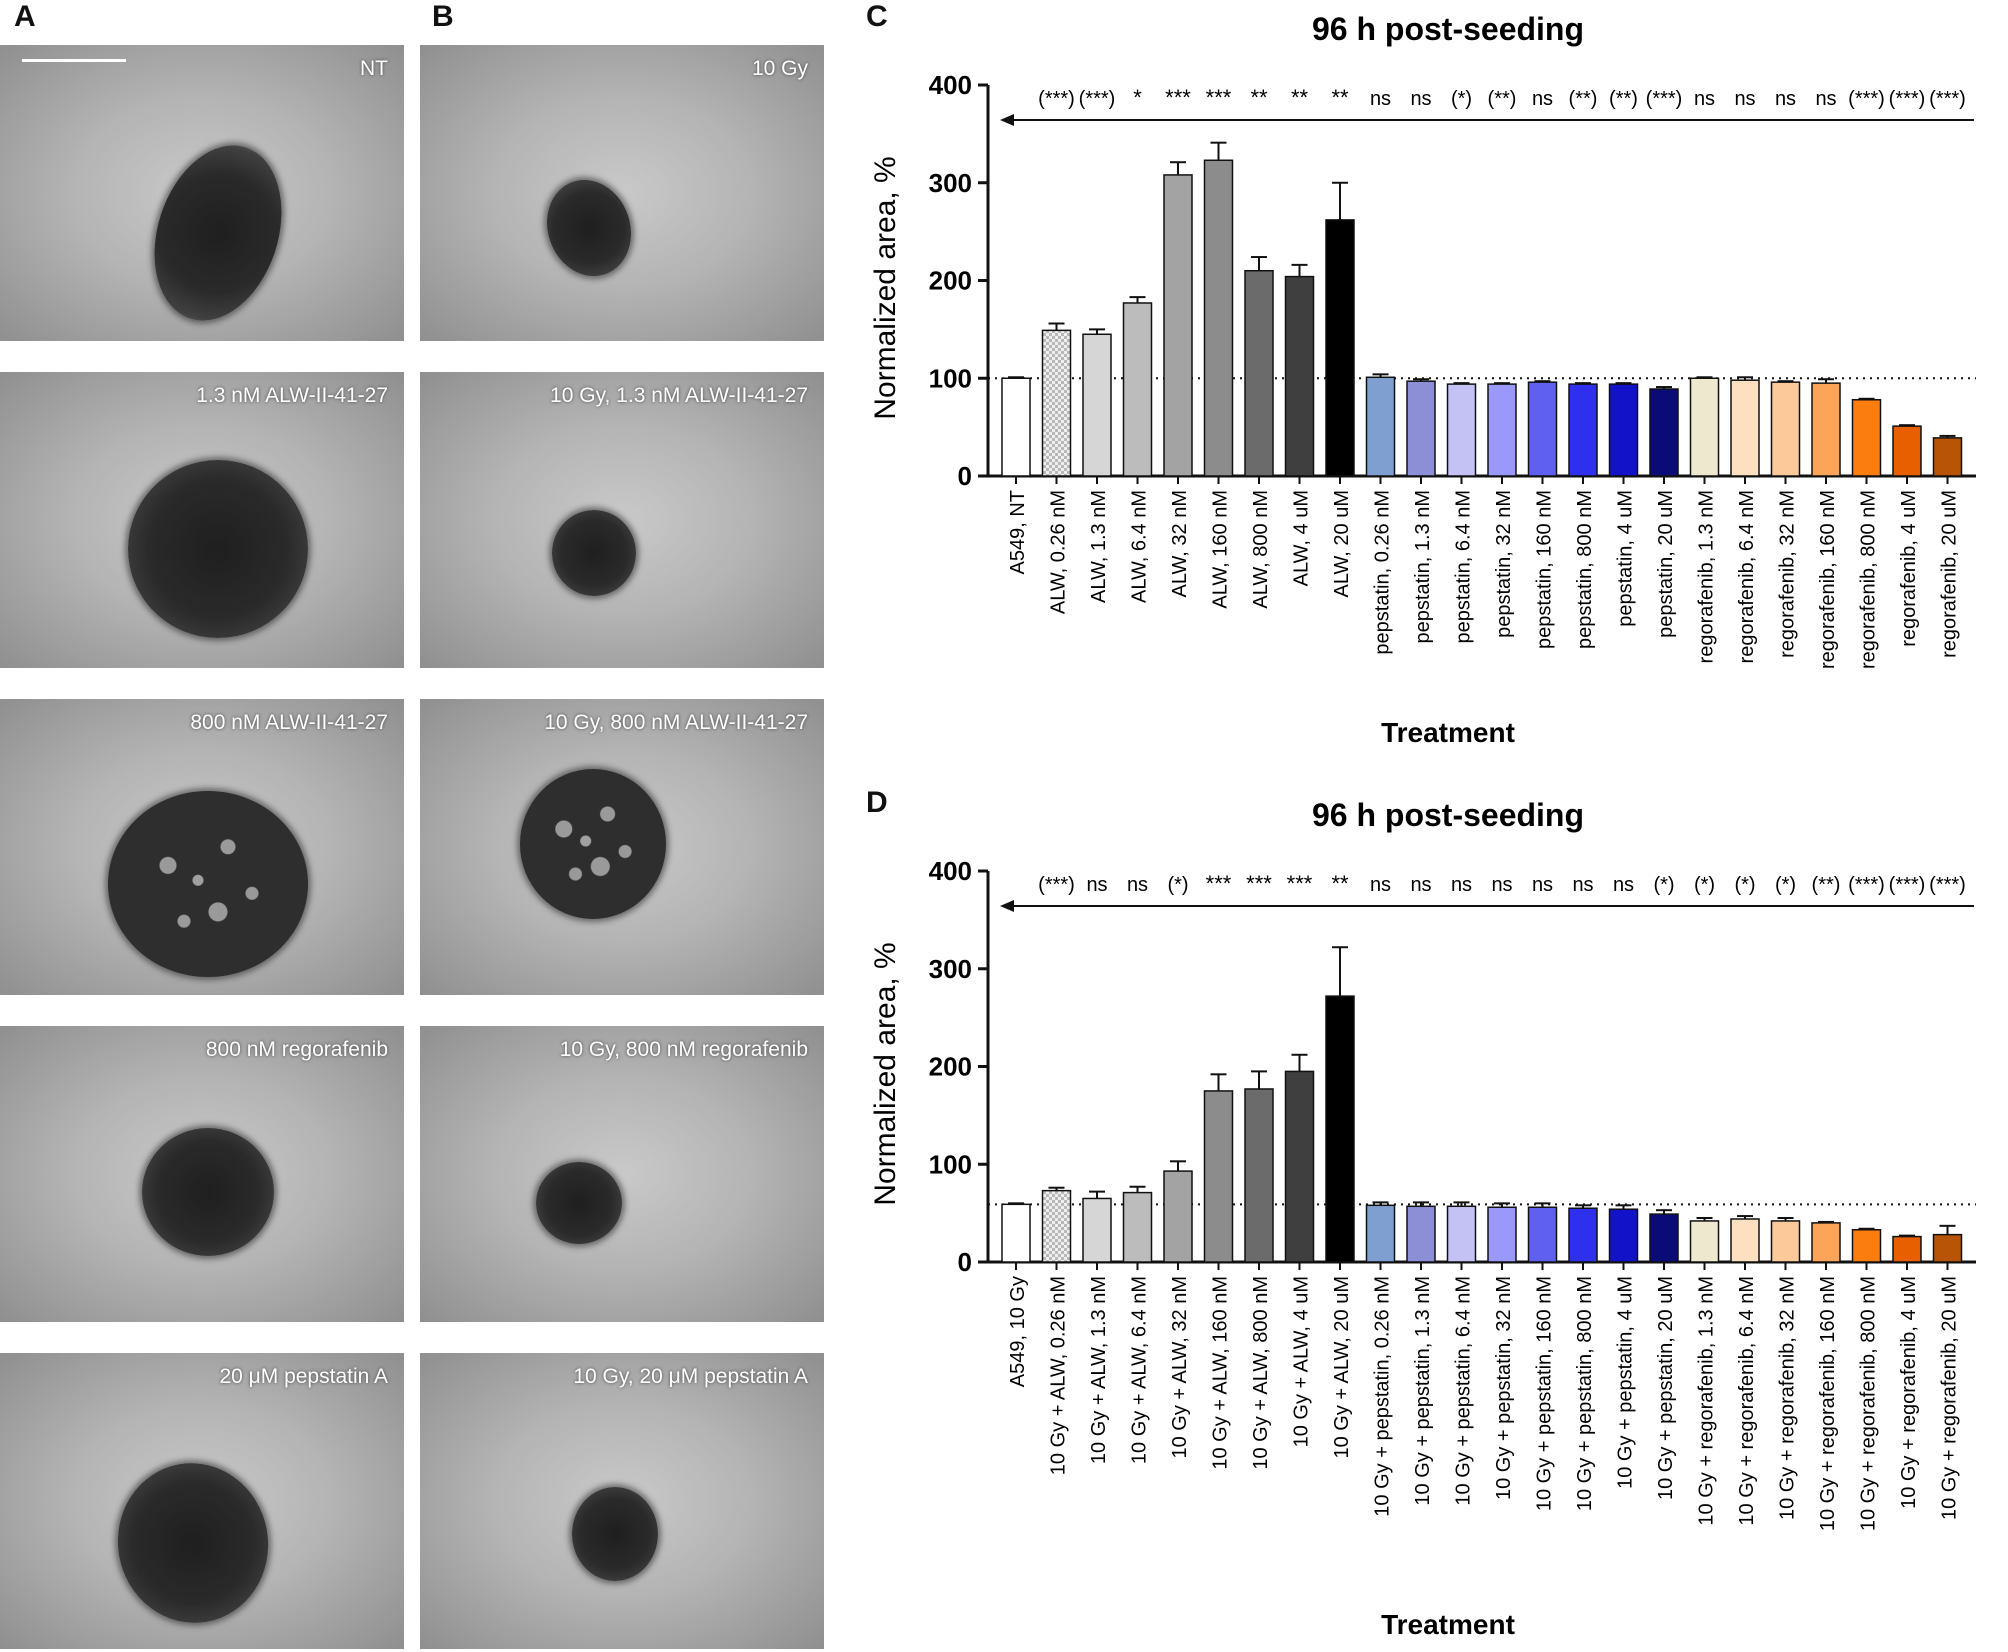  Describe the element at coordinates (1707, 1401) in the screenshot. I see `x-tick-label: 10 Gy + regorafenib, 1.3 nM` at that location.